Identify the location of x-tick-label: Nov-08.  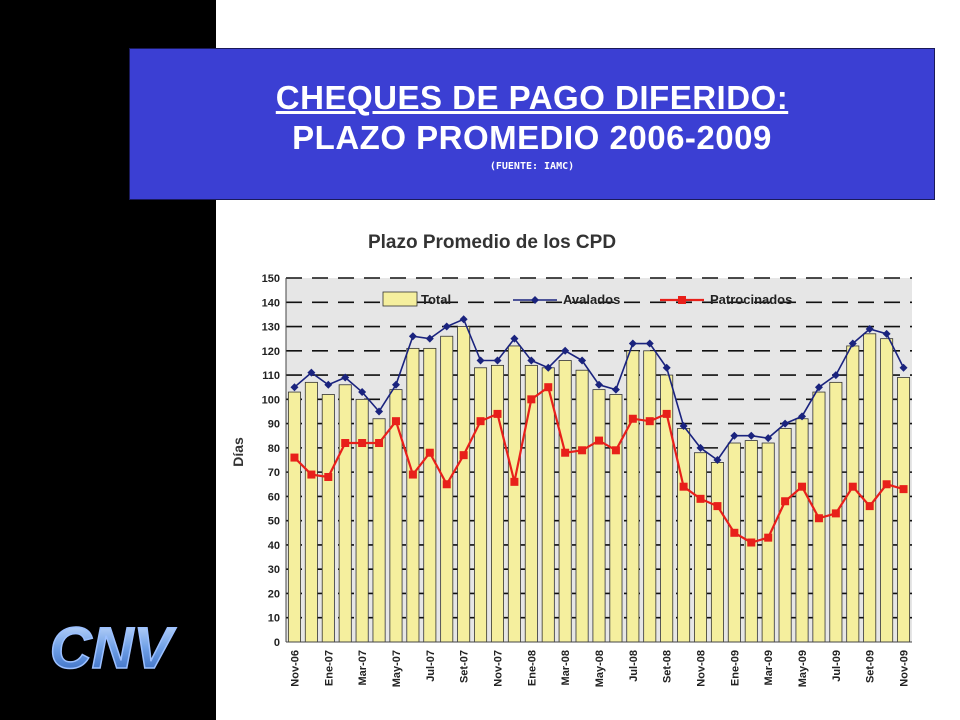
(702, 668).